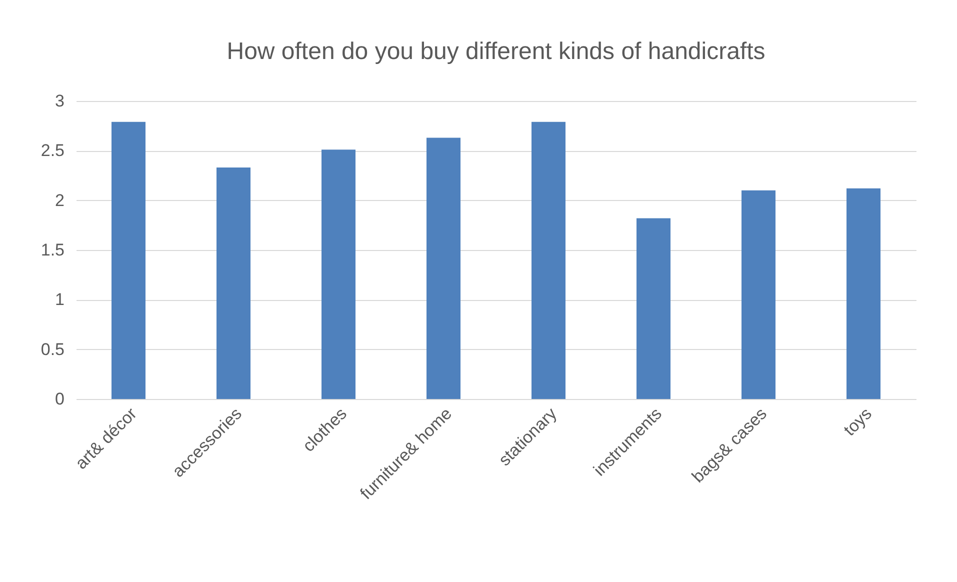  I want to click on x-tick-label: toys, so click(858, 422).